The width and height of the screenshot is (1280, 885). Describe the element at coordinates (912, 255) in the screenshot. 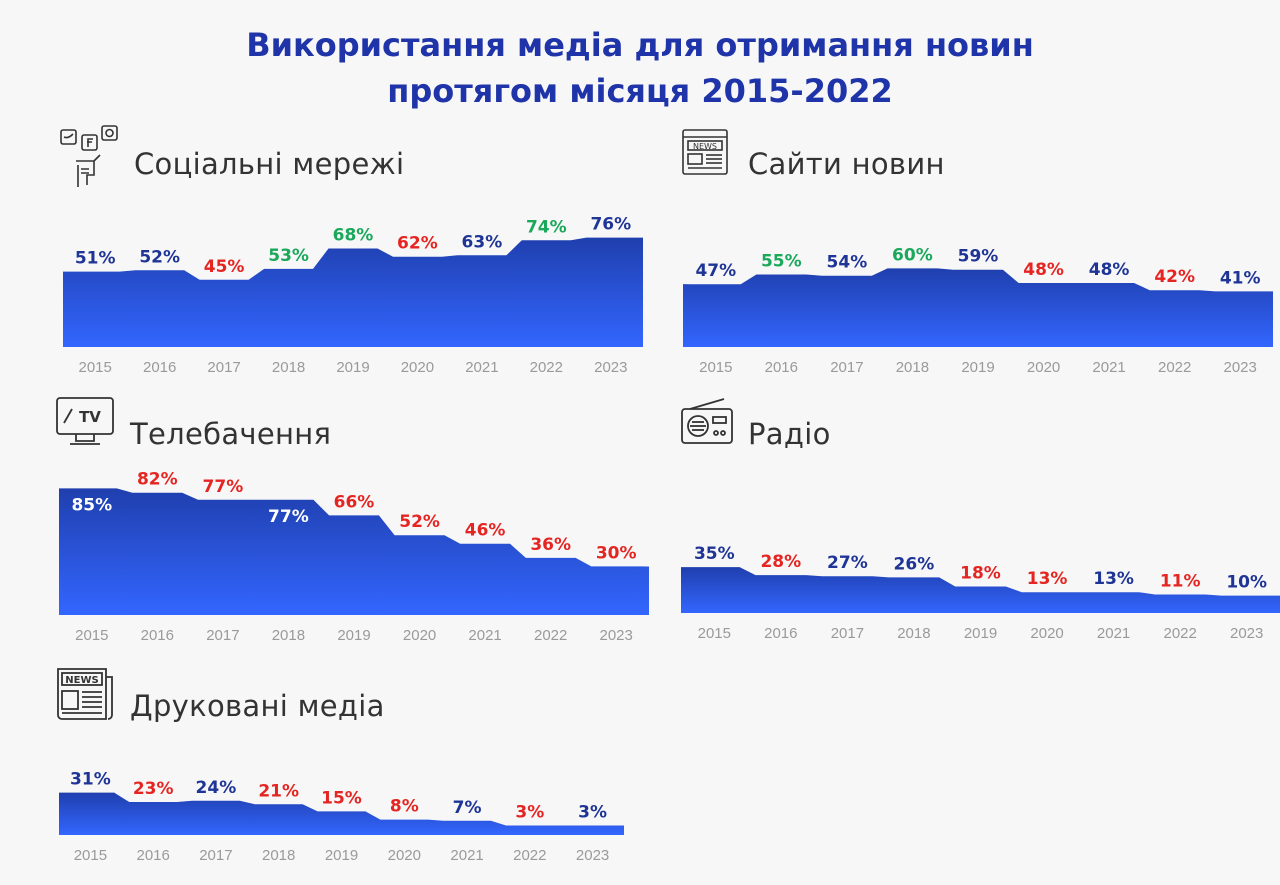

I see `data-label: 60%` at that location.